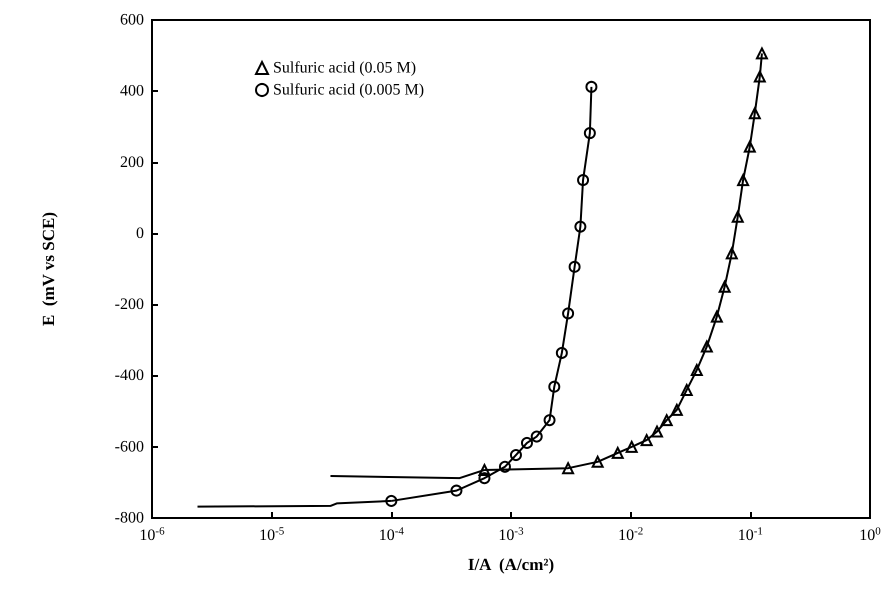 The width and height of the screenshot is (887, 593). Describe the element at coordinates (129, 305) in the screenshot. I see `y-tick-label: -200` at that location.